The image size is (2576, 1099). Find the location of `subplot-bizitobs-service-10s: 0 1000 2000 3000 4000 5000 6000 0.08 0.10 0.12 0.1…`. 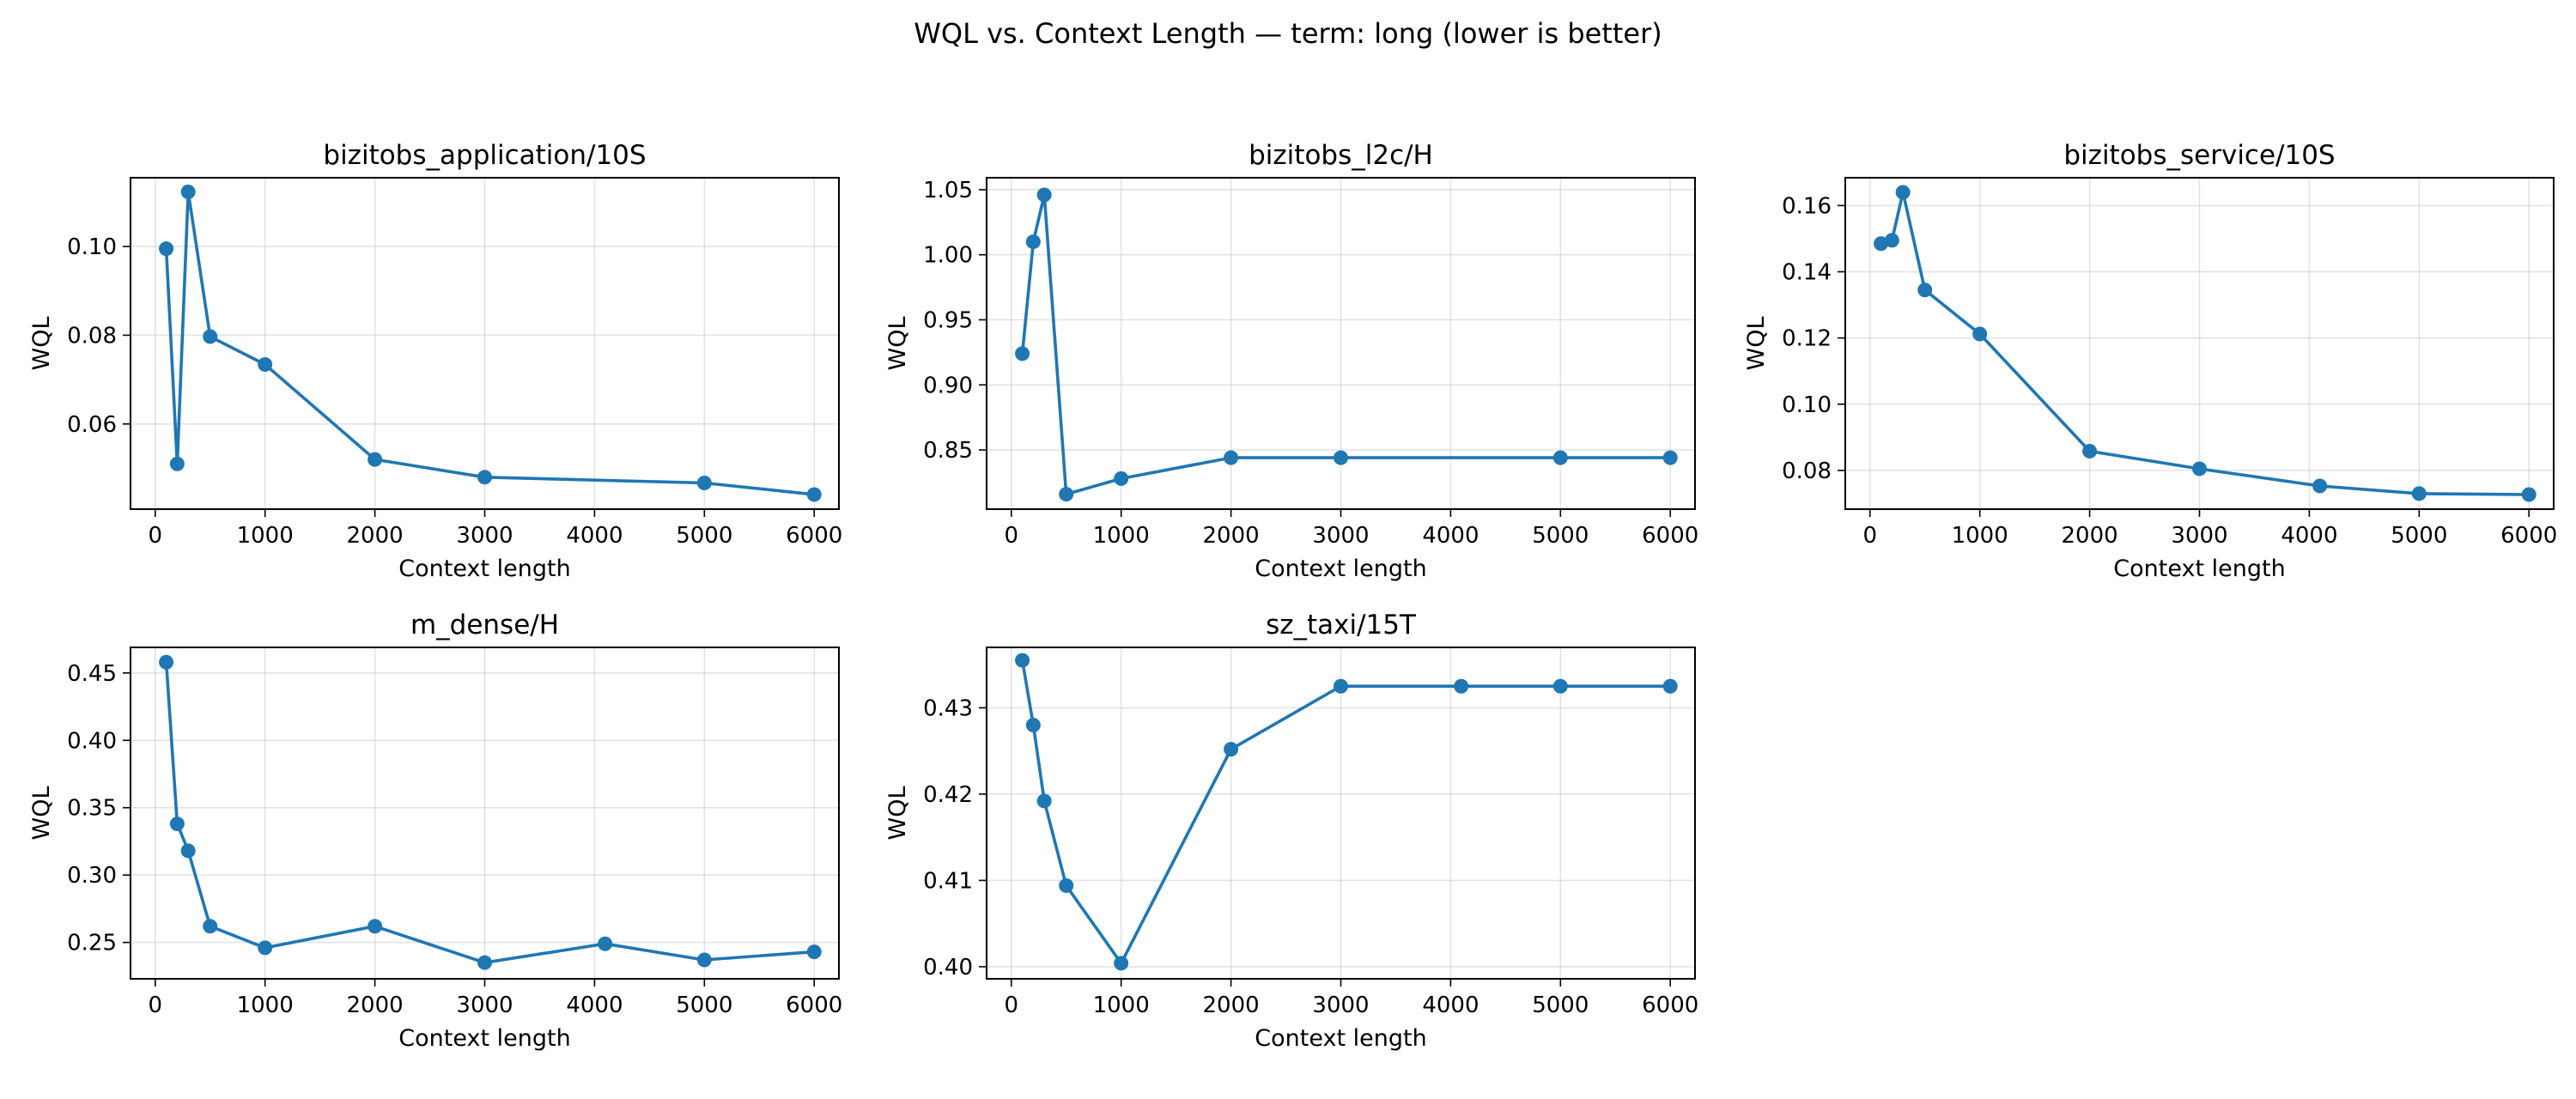

subplot-bizitobs-service-10s: 0 1000 2000 3000 4000 5000 6000 0.08 0.10 0.12 0.1… is located at coordinates (2150, 361).